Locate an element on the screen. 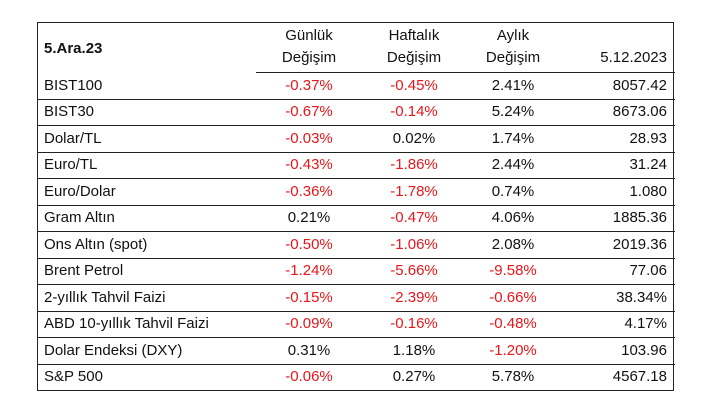 The width and height of the screenshot is (717, 407). weekly-change: 0.02% is located at coordinates (414, 139).